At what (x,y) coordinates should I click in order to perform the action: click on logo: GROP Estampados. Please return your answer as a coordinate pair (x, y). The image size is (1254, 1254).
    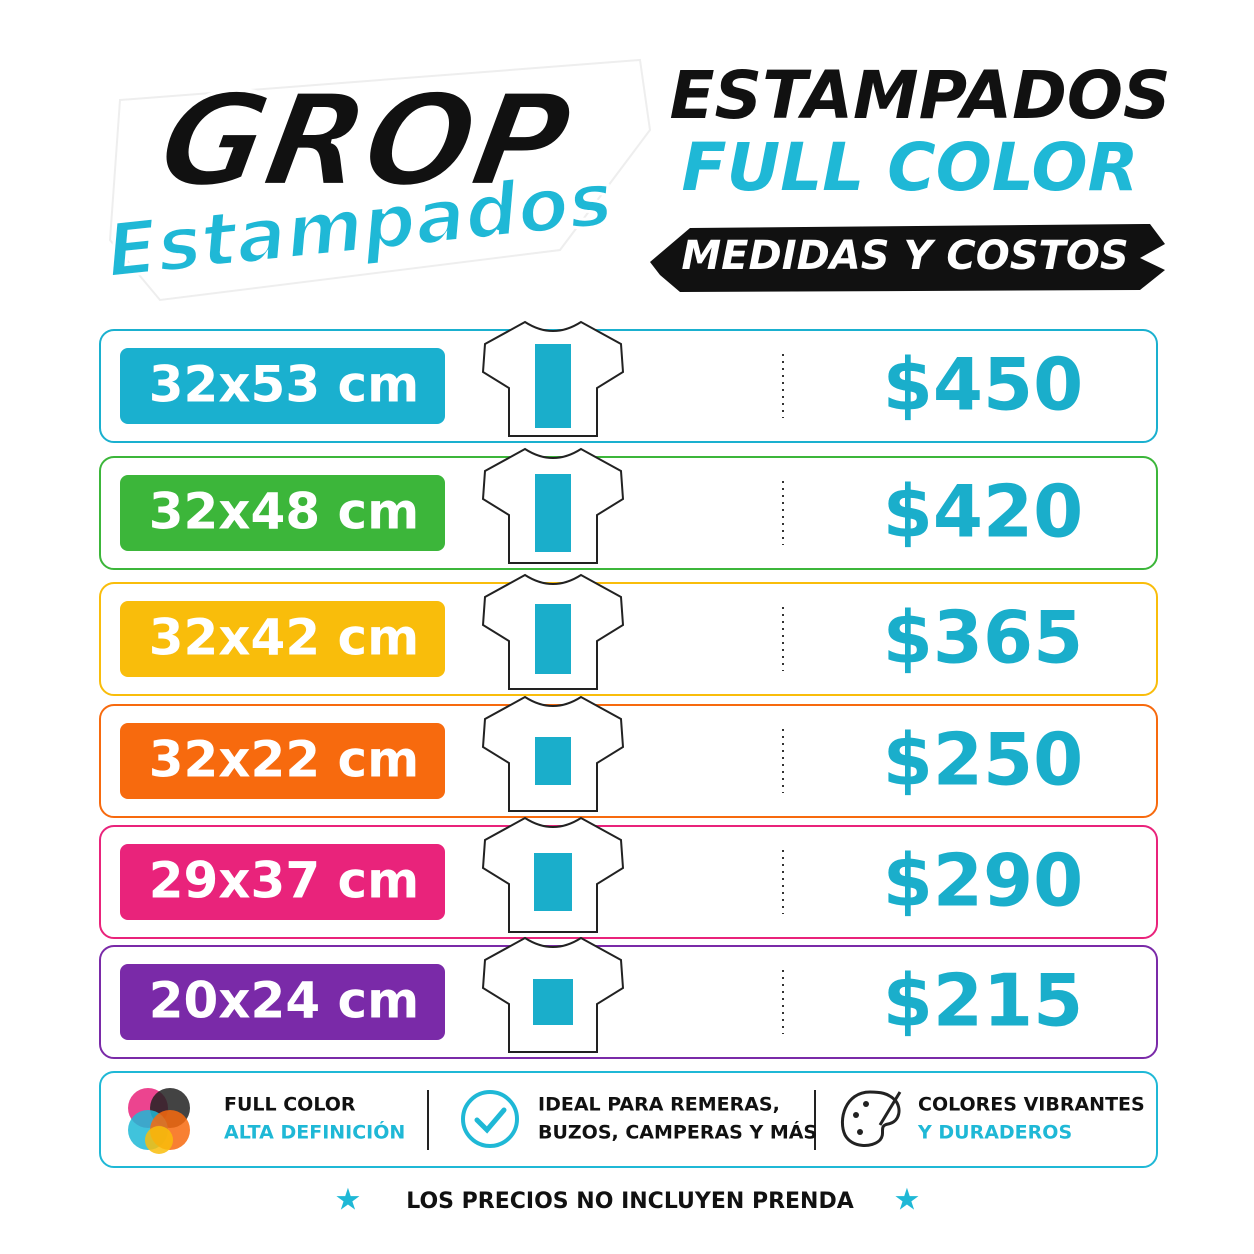
    Looking at the image, I should click on (376, 180).